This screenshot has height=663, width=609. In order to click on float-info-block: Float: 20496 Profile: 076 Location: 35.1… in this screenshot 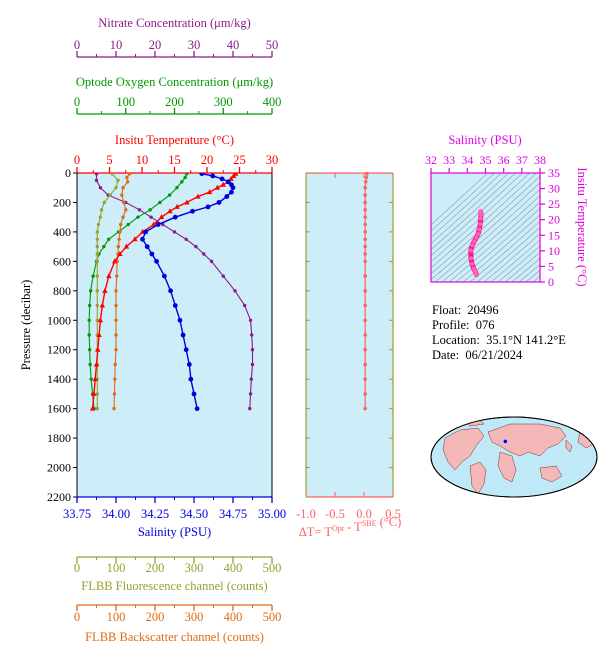, I will do `click(499, 333)`.